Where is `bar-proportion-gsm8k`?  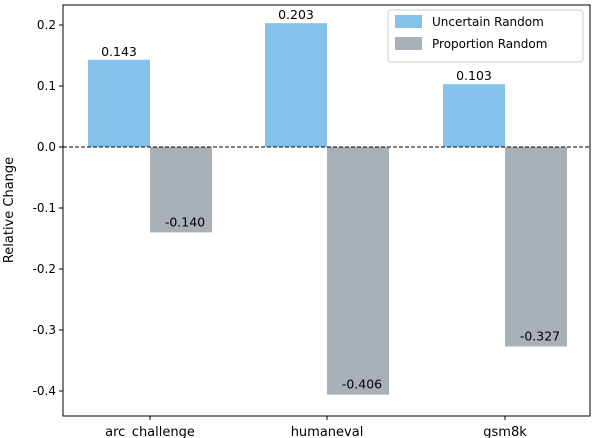
bar-proportion-gsm8k is located at coordinates (536, 247).